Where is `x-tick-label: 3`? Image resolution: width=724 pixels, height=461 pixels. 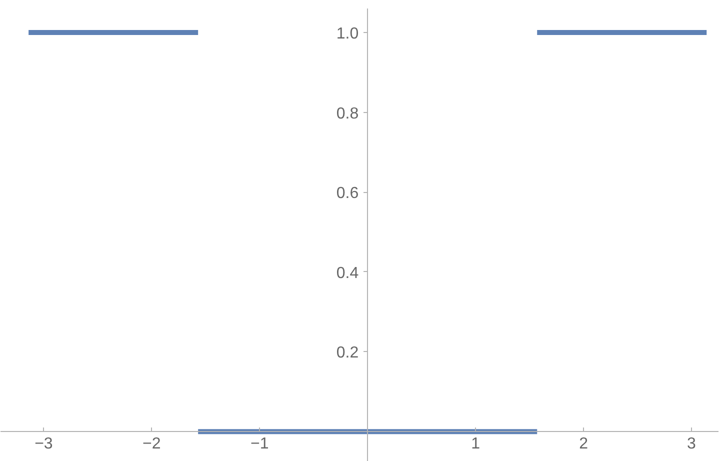
x-tick-label: 3 is located at coordinates (691, 444).